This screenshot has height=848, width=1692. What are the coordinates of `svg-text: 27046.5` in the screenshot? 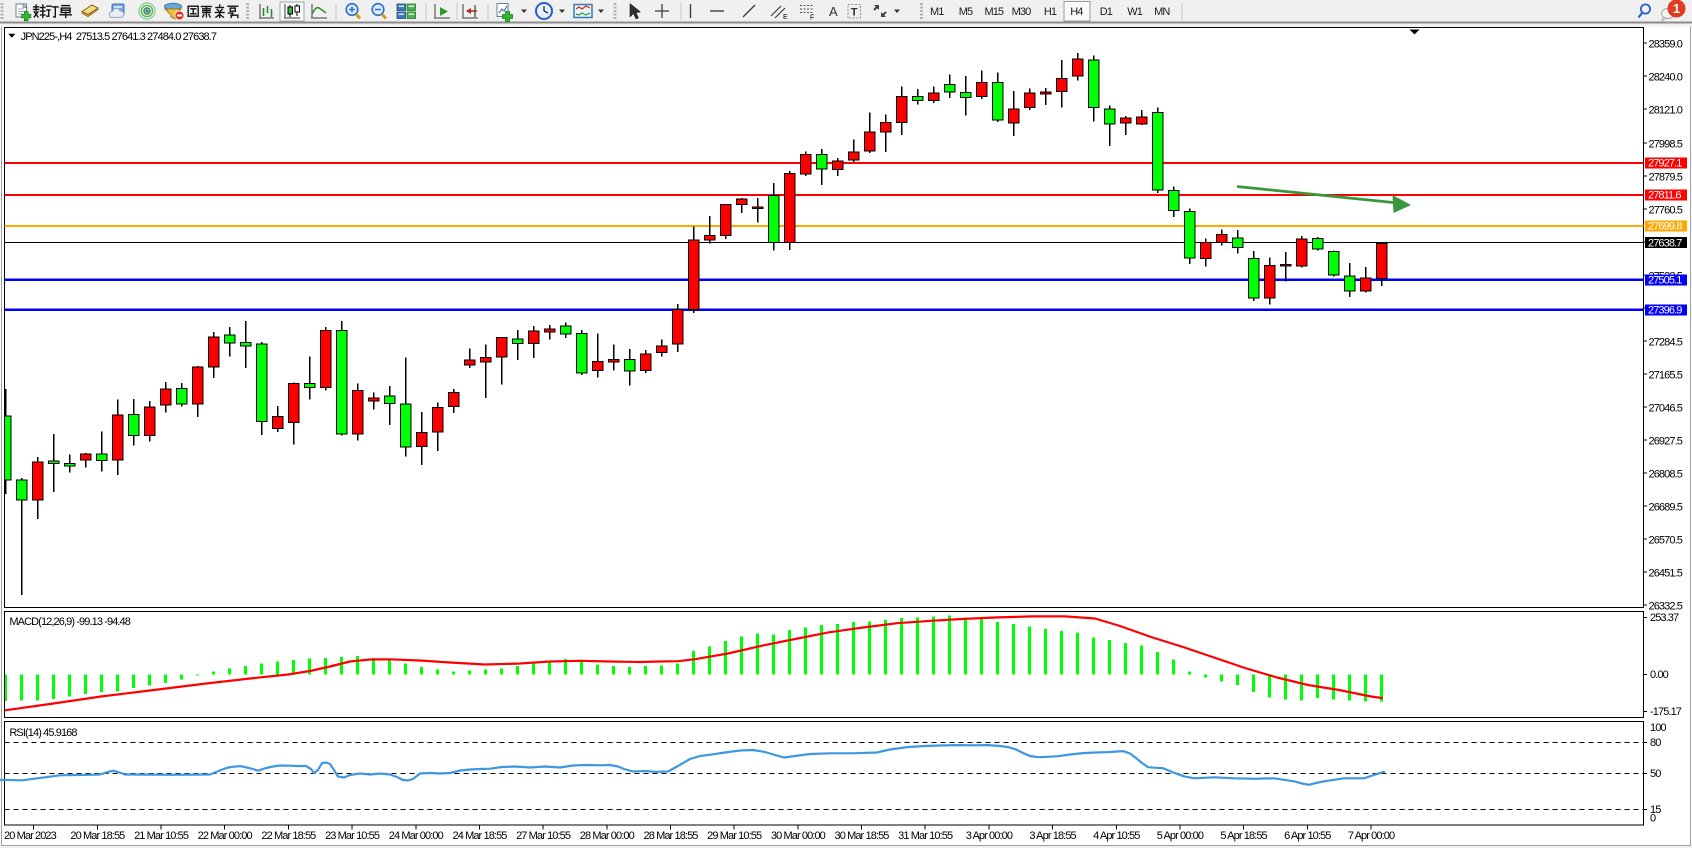 It's located at (1666, 409).